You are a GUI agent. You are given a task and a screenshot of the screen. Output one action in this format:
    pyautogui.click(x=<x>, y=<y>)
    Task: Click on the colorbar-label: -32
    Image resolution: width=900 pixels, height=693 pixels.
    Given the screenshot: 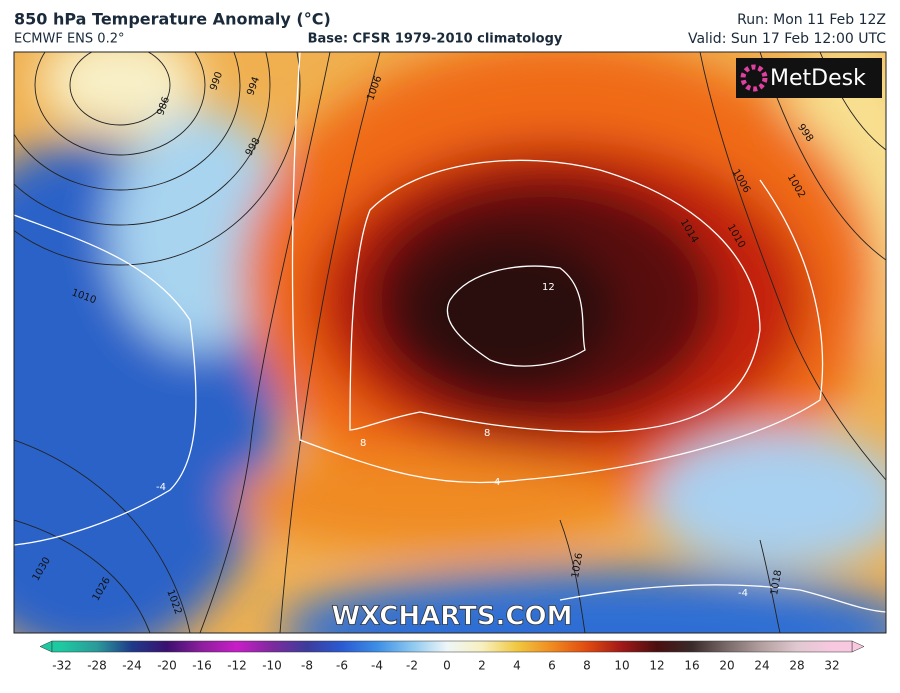 What is the action you would take?
    pyautogui.click(x=62, y=666)
    